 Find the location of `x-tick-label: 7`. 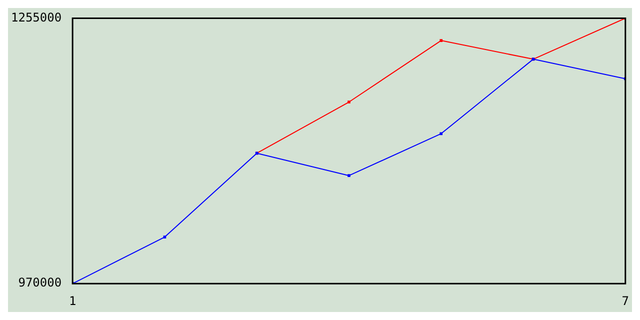

x-tick-label: 7 is located at coordinates (626, 301).